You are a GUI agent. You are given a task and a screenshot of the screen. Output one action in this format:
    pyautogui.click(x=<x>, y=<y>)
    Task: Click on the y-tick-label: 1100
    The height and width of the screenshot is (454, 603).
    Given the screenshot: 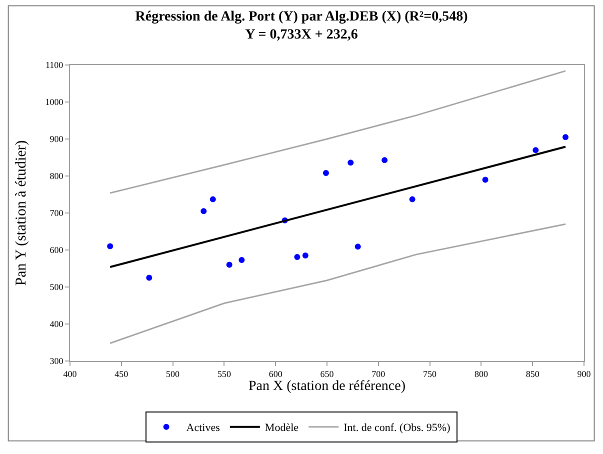 What is the action you would take?
    pyautogui.click(x=55, y=65)
    